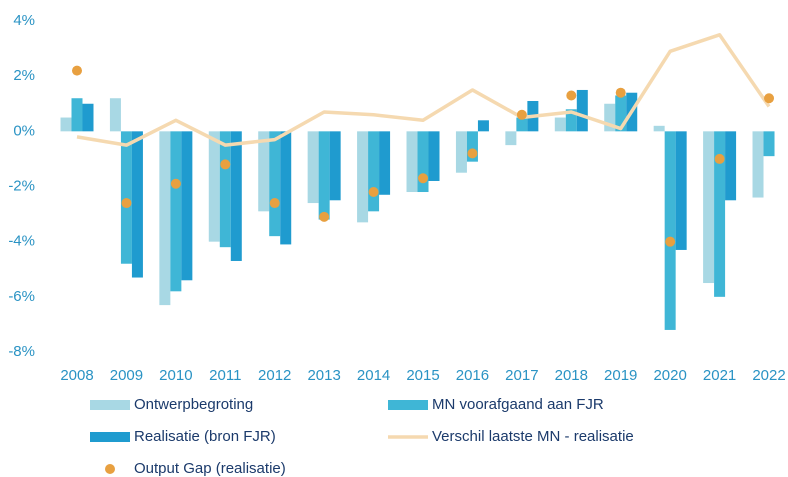 This screenshot has width=788, height=477. I want to click on legend-label: Realisatie (bron FJR), so click(205, 436).